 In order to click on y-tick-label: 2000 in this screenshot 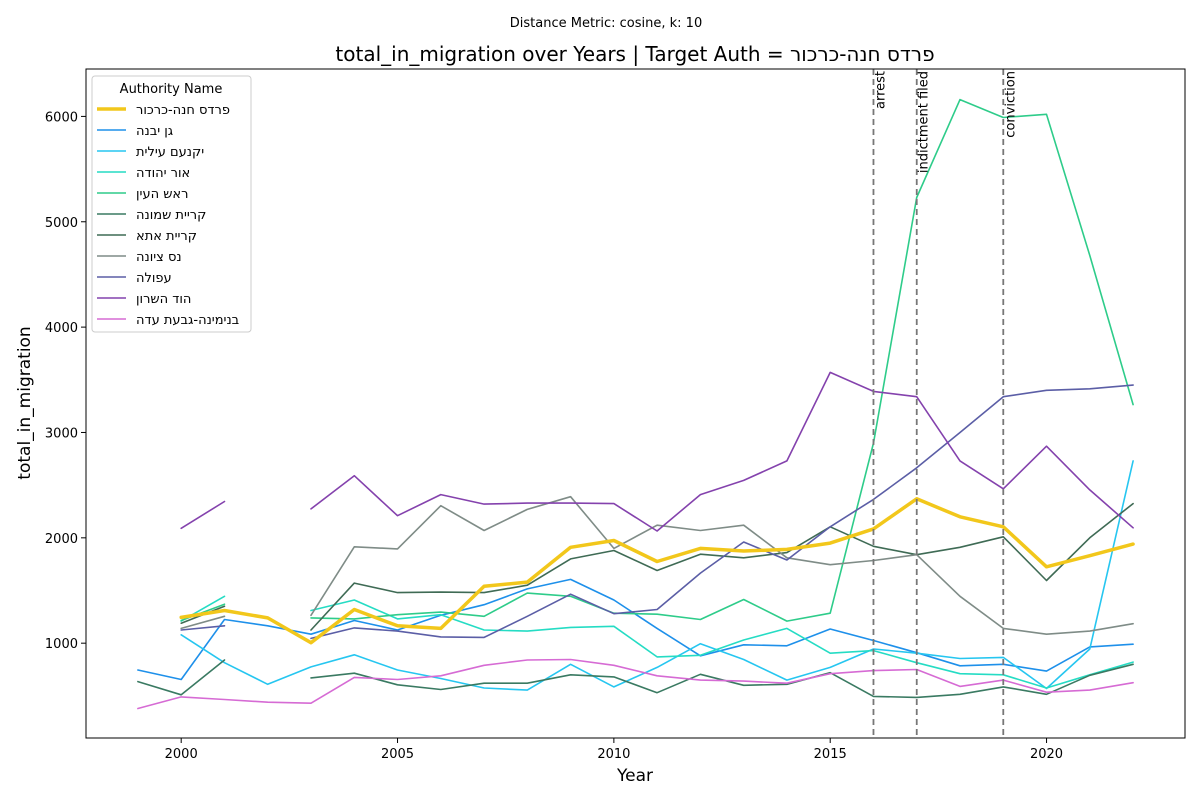, I will do `click(61, 539)`.